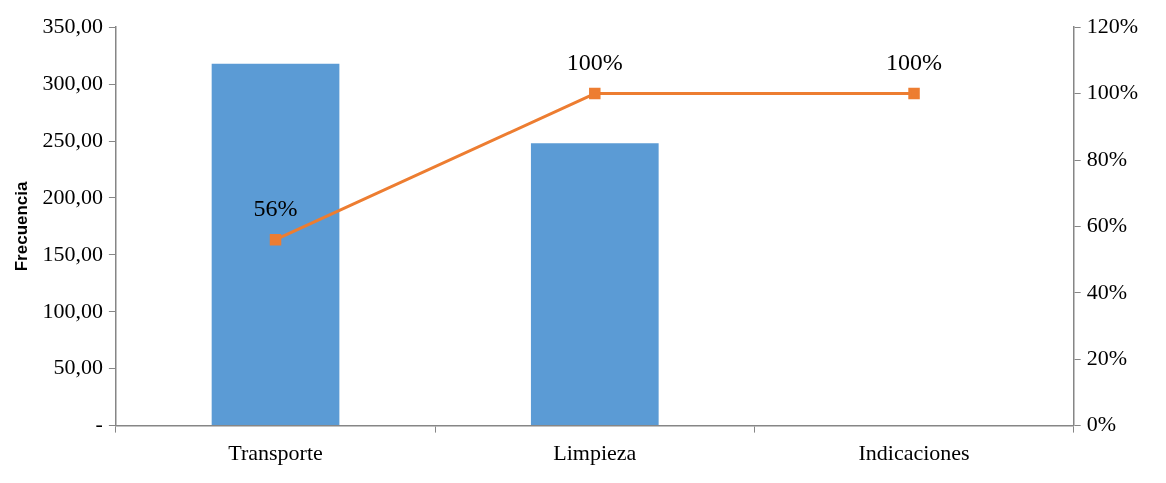 This screenshot has height=483, width=1166. Describe the element at coordinates (72, 139) in the screenshot. I see `y-tick-label: 250,00` at that location.